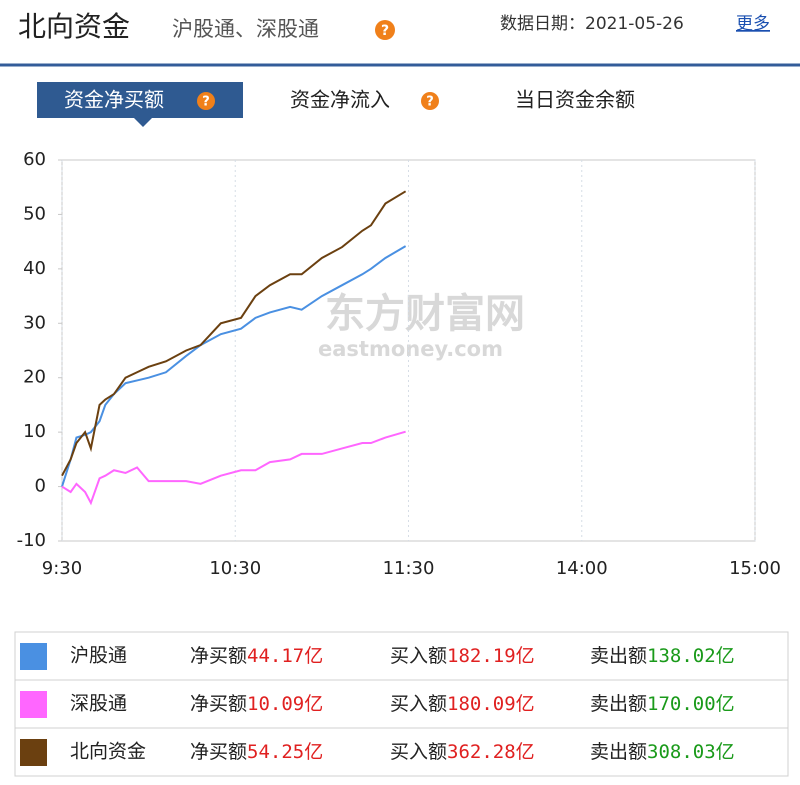  I want to click on x-tick-label: 11:30, so click(409, 568).